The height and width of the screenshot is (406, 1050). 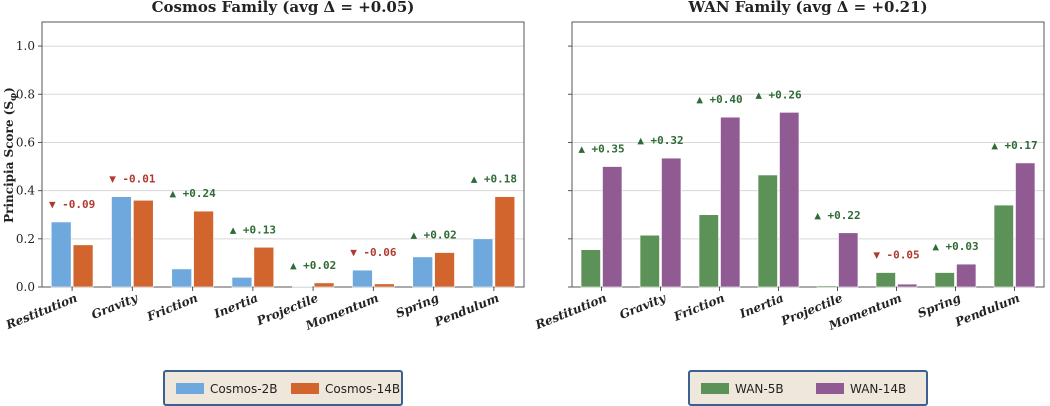 What do you see at coordinates (759, 389) in the screenshot?
I see `legend-label: WAN-5B` at bounding box center [759, 389].